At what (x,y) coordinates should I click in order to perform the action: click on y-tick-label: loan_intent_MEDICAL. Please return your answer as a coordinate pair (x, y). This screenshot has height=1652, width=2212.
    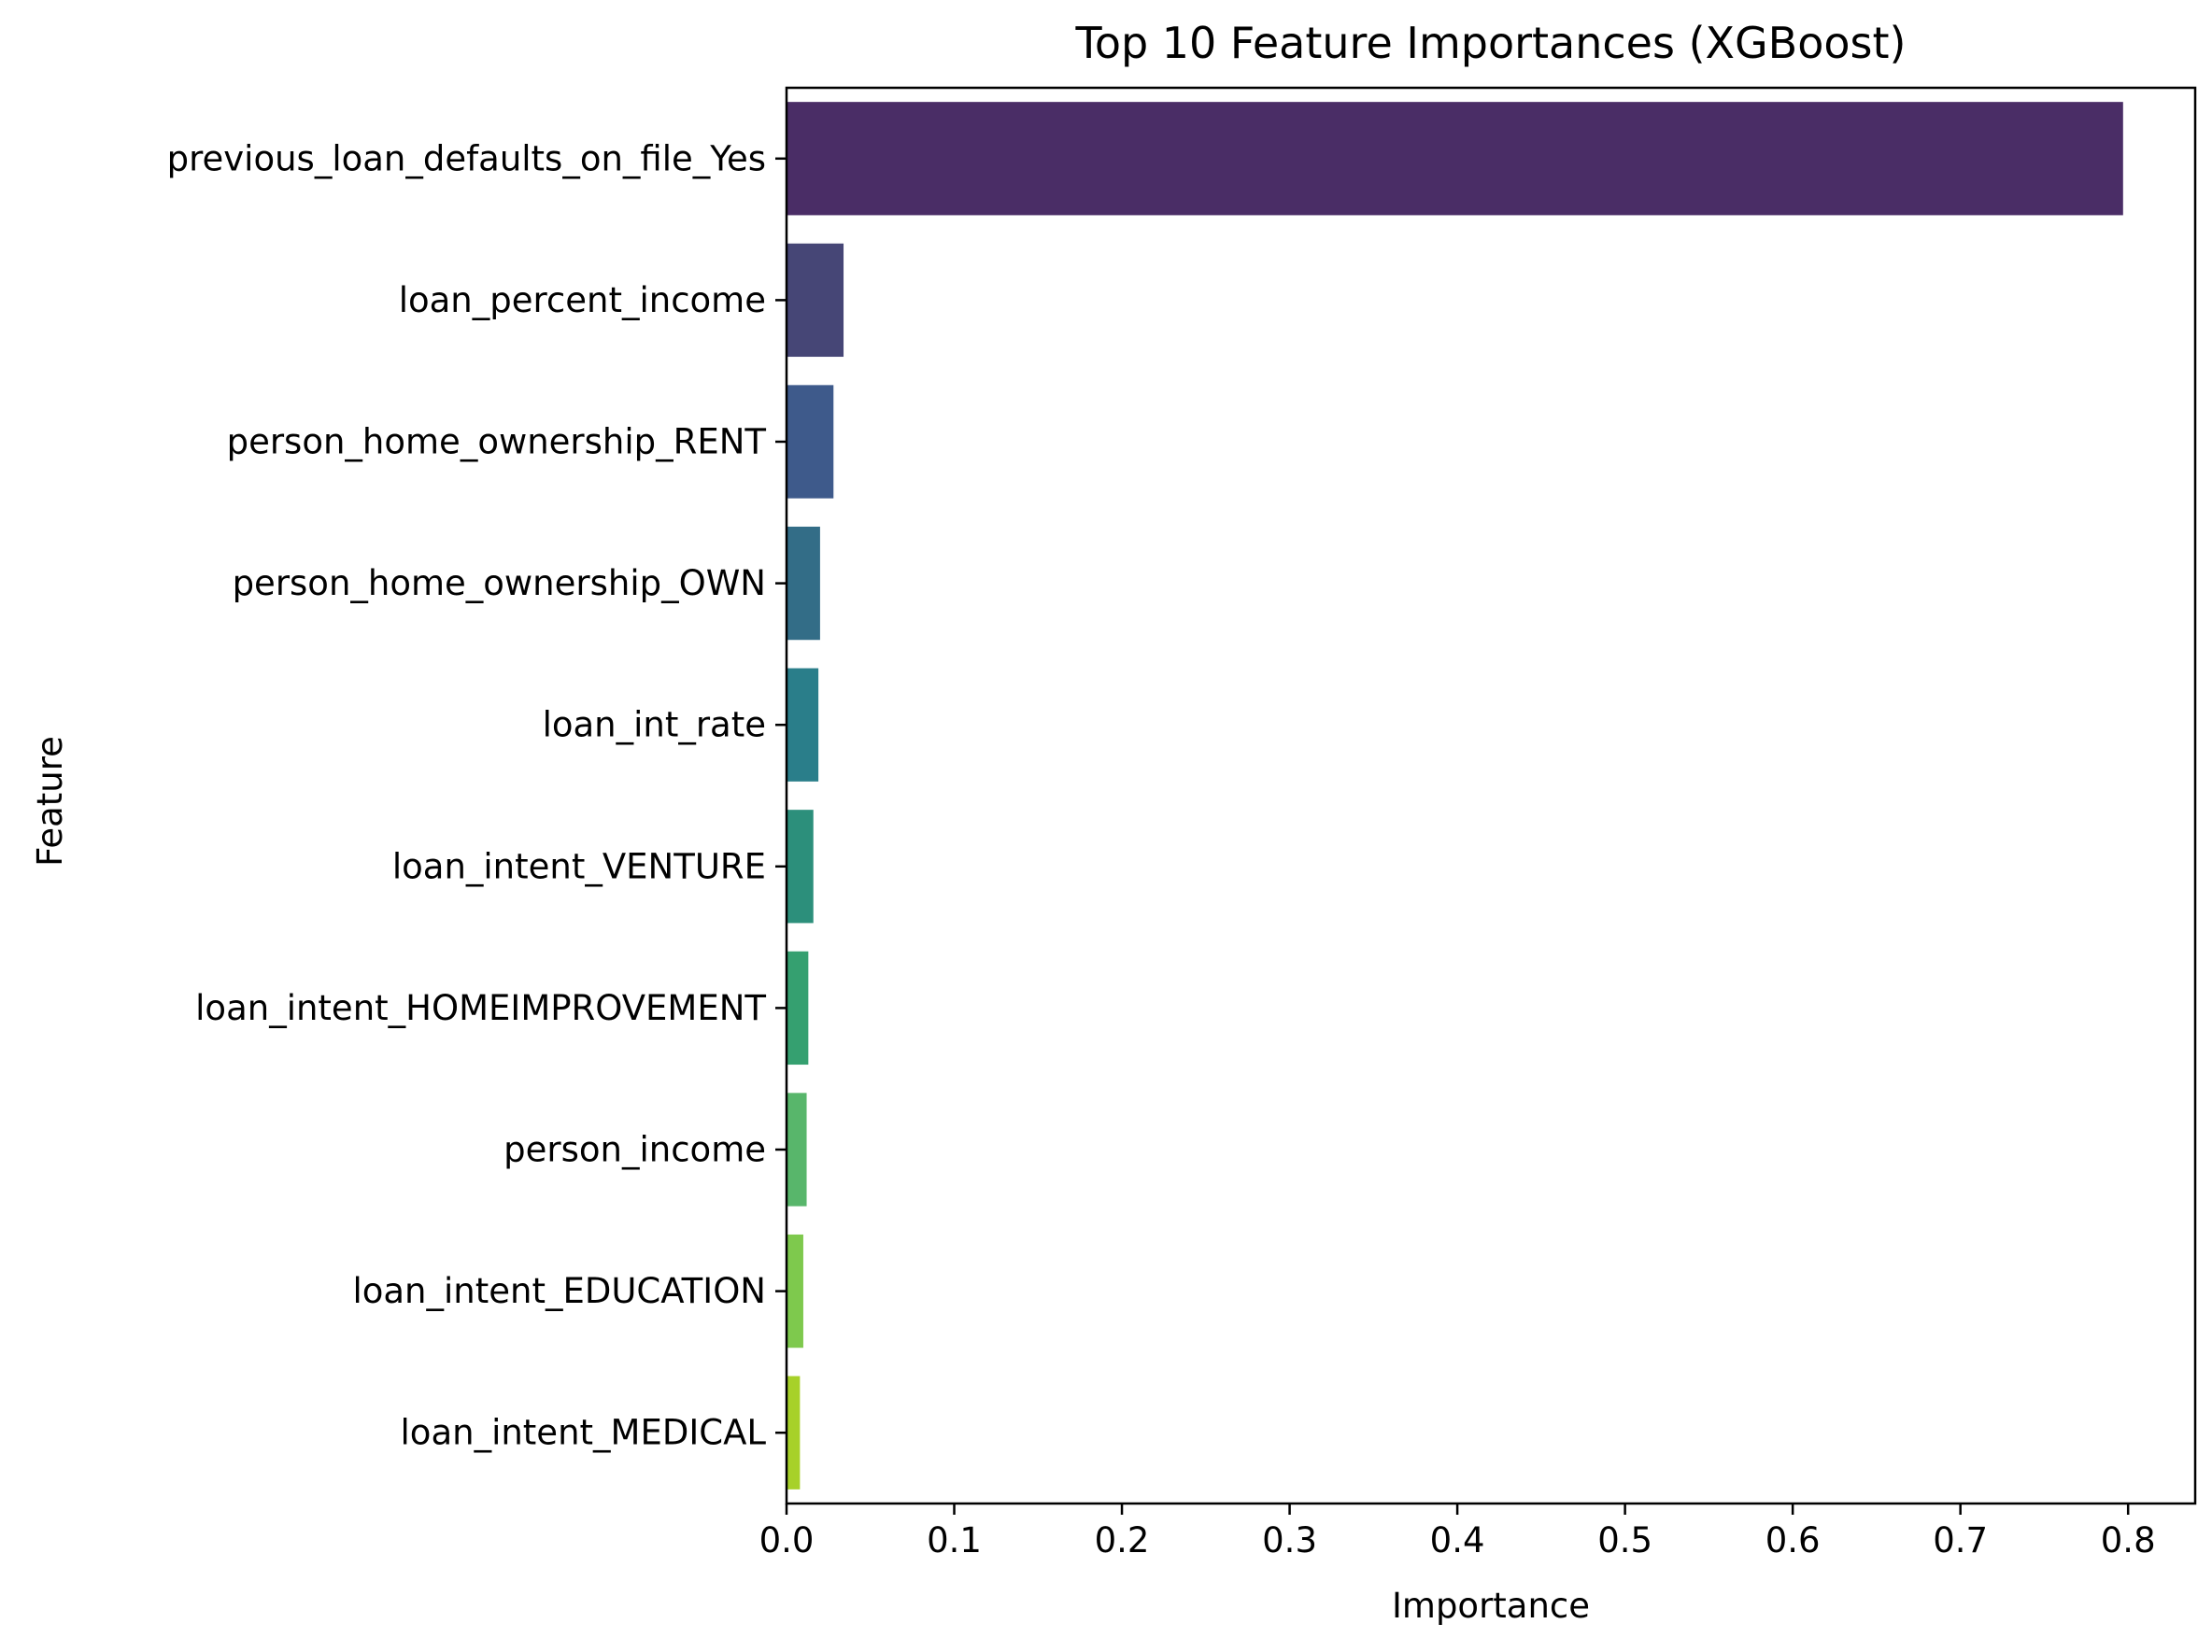
    Looking at the image, I should click on (584, 1433).